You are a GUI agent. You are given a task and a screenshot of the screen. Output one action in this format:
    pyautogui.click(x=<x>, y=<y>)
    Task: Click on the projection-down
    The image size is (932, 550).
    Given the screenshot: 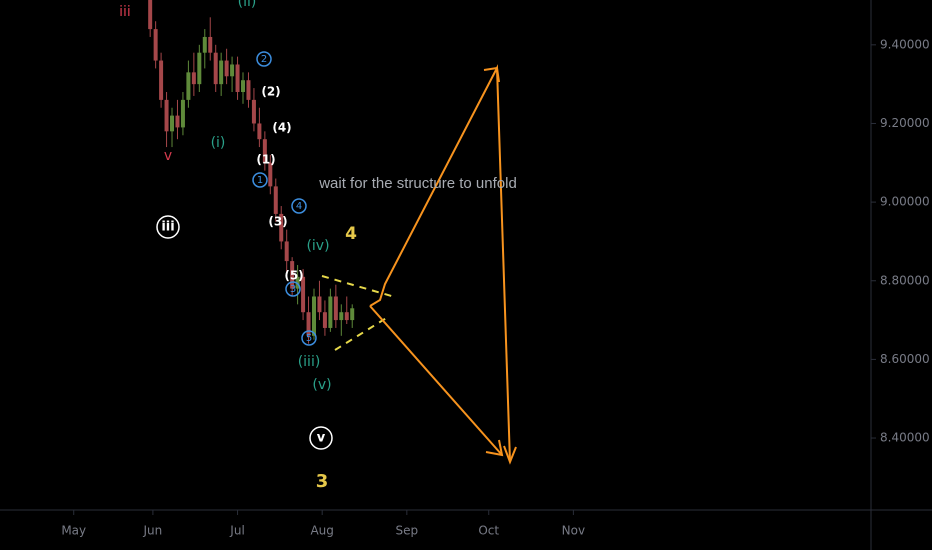 What is the action you would take?
    pyautogui.click(x=436, y=380)
    